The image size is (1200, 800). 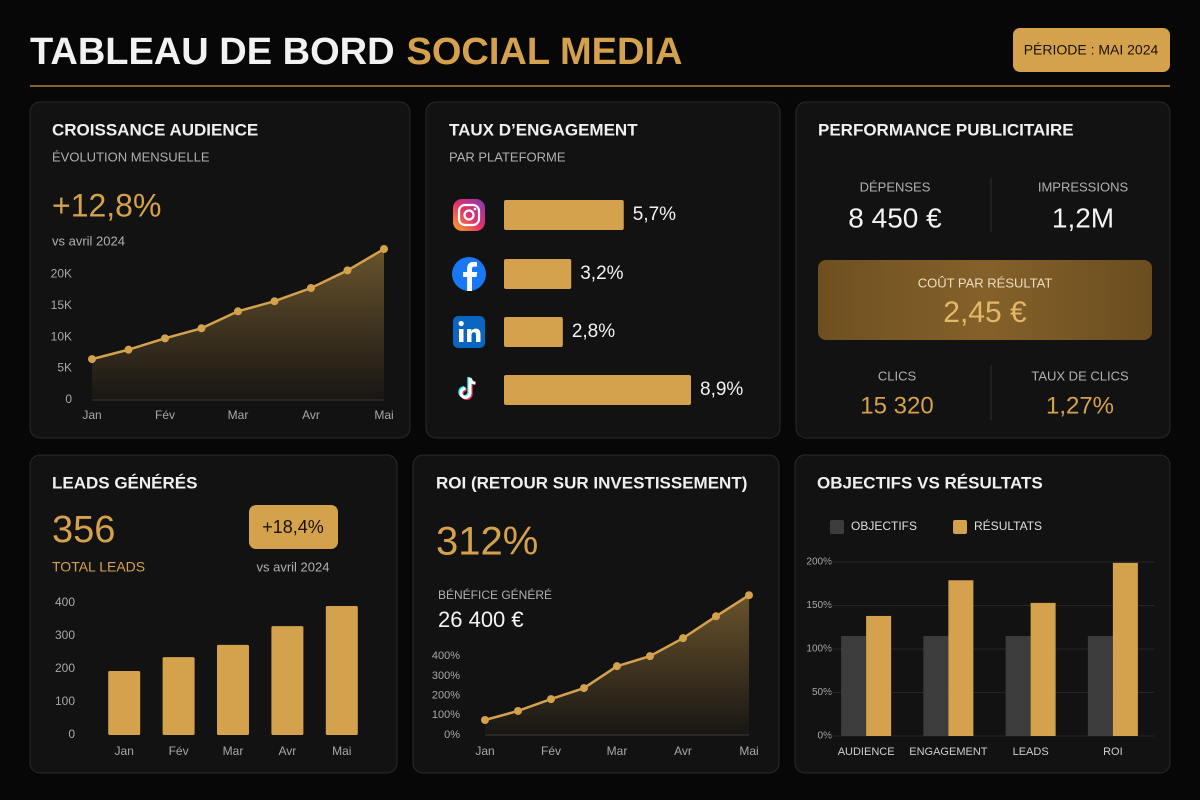 What do you see at coordinates (948, 752) in the screenshot?
I see `x-tick-label: ENGAGEMENT` at bounding box center [948, 752].